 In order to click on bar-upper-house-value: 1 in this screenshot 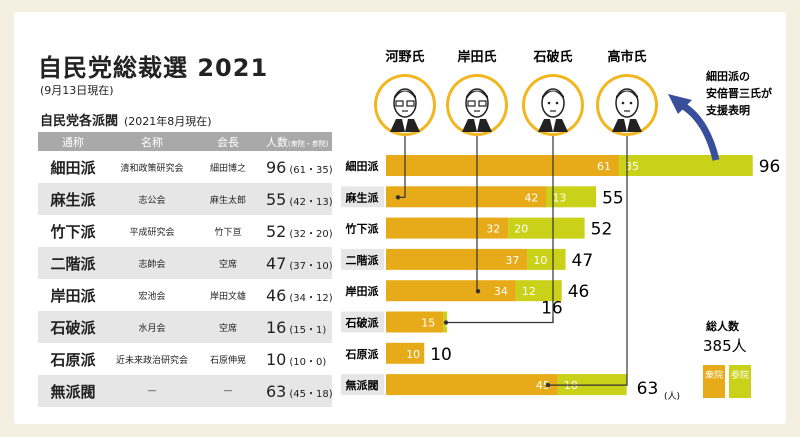, I will do `click(447, 325)`.